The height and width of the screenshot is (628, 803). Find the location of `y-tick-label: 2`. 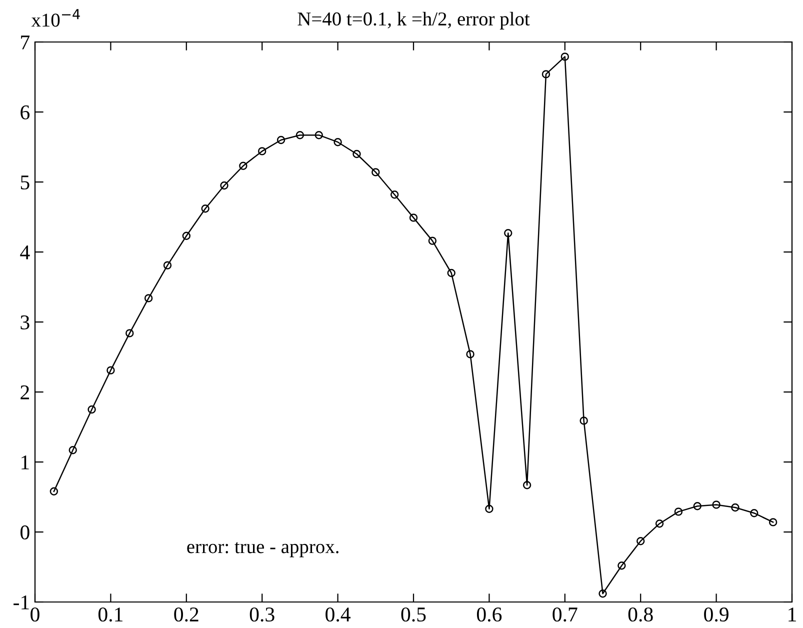

y-tick-label: 2 is located at coordinates (24, 392).